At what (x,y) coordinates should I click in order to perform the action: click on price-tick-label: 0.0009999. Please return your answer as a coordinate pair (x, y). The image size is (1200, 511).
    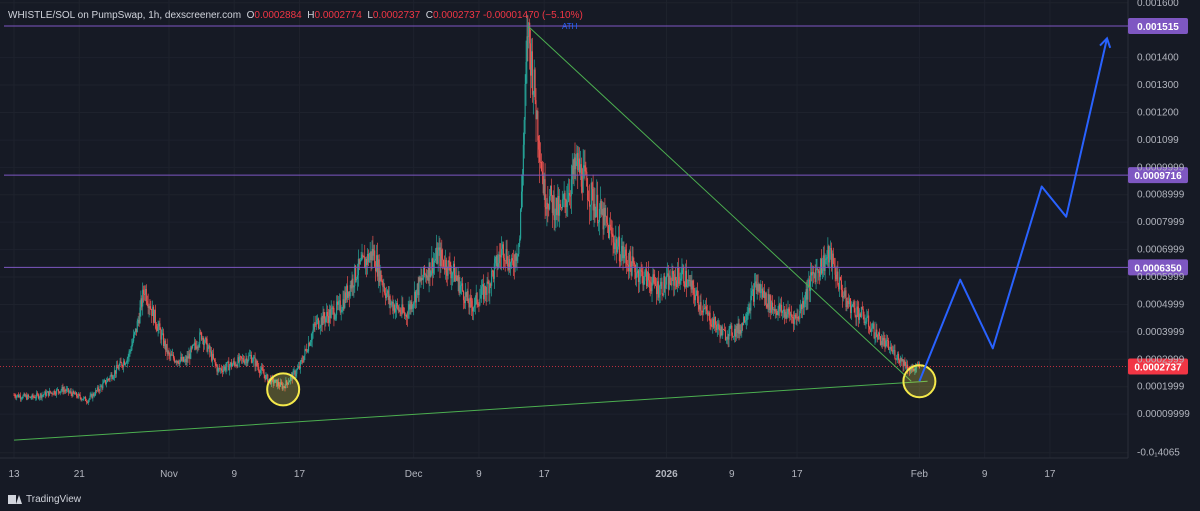
    Looking at the image, I should click on (1161, 167).